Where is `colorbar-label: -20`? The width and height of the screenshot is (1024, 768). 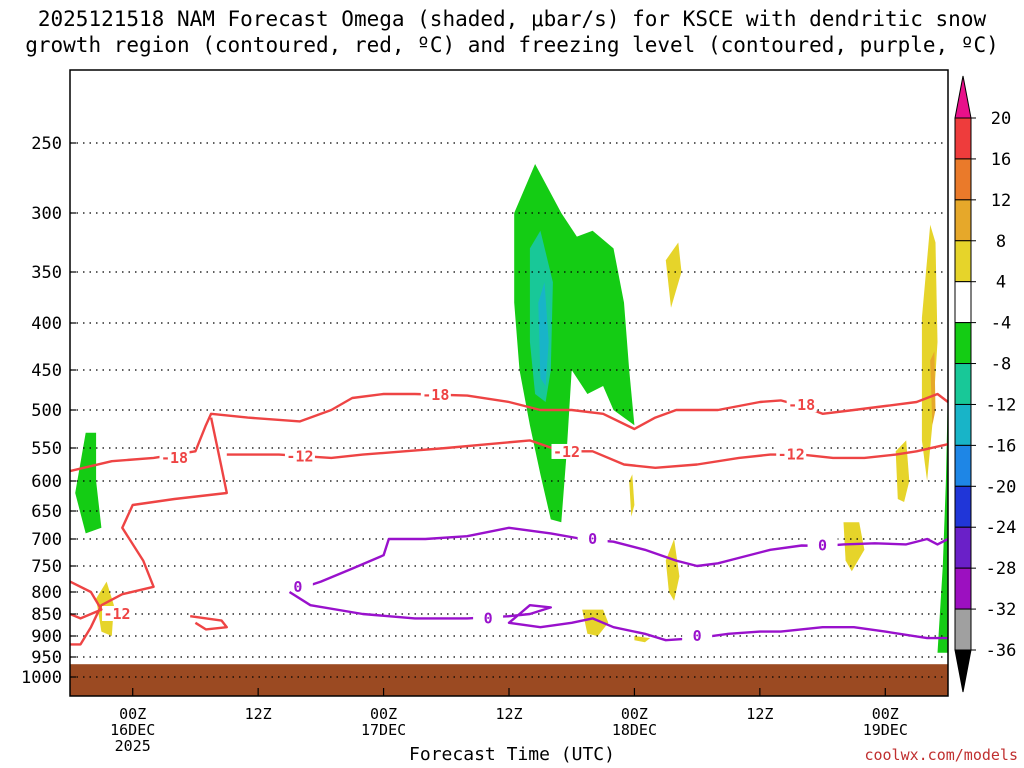 colorbar-label: -20 is located at coordinates (1001, 487).